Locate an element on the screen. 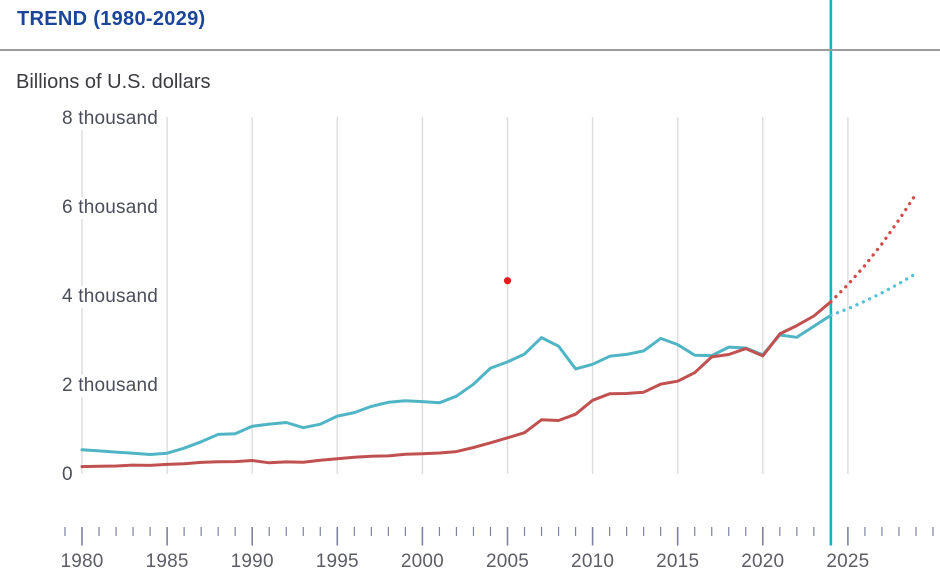 The height and width of the screenshot is (578, 940). x-axis-label-2015: 2015 is located at coordinates (678, 561).